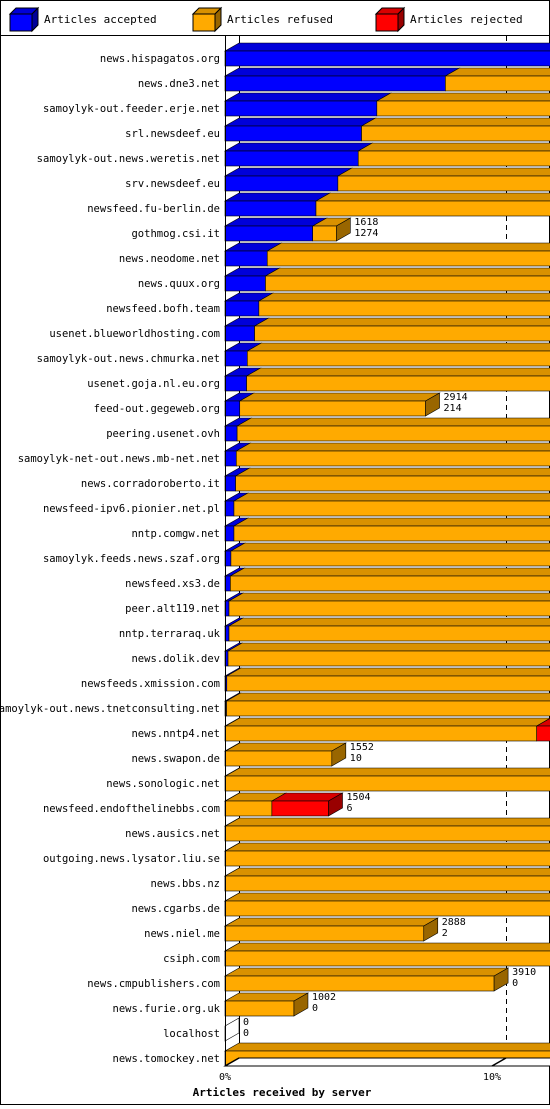 This screenshot has height=1109, width=550. What do you see at coordinates (366, 222) in the screenshot?
I see `value-label-total: 1618` at bounding box center [366, 222].